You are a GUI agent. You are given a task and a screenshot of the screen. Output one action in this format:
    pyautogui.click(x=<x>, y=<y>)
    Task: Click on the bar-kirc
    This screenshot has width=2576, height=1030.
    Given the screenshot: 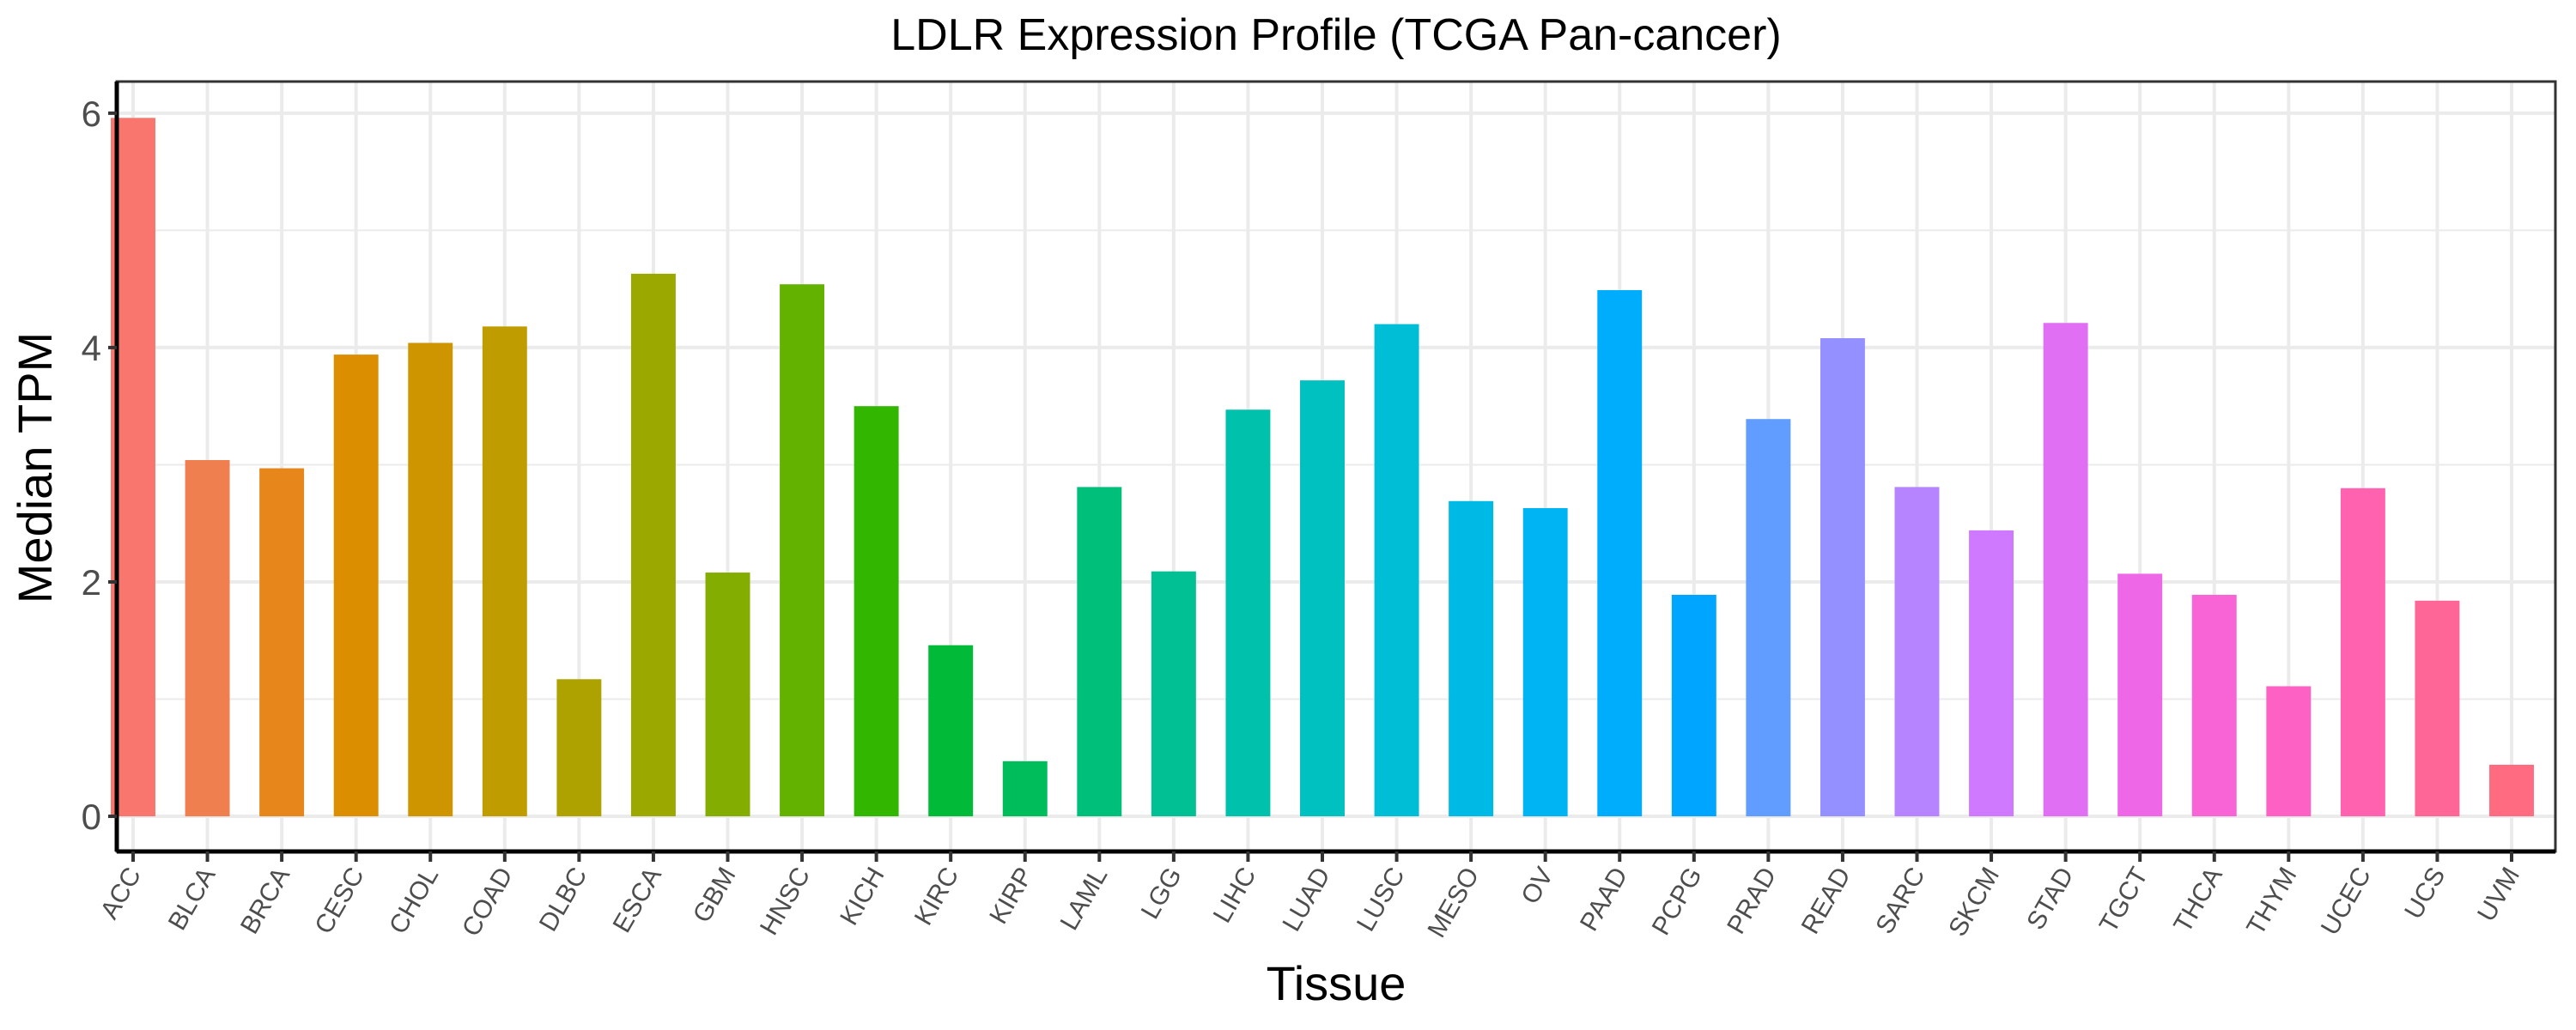 What is the action you would take?
    pyautogui.click(x=951, y=731)
    